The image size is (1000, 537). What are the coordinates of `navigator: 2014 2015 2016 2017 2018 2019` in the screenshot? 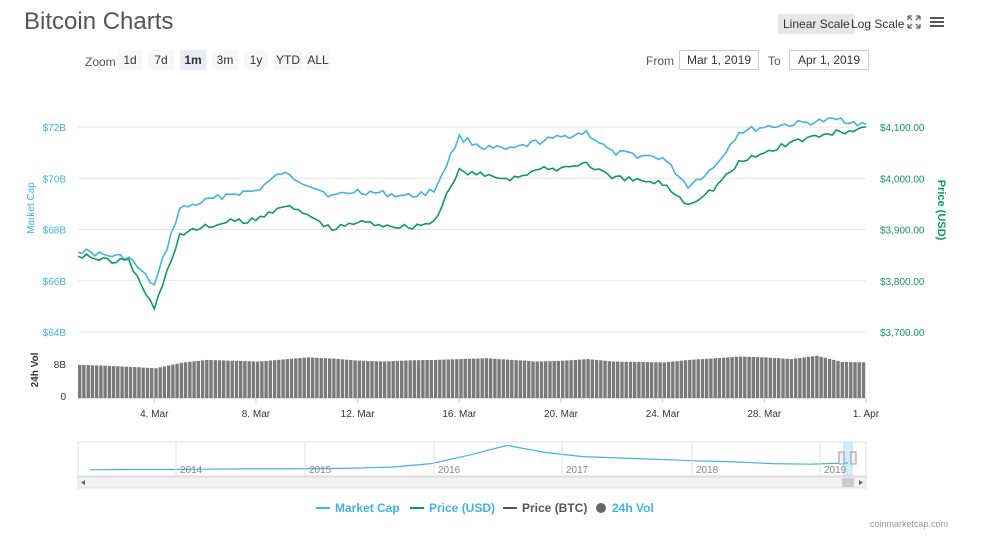 It's located at (472, 465).